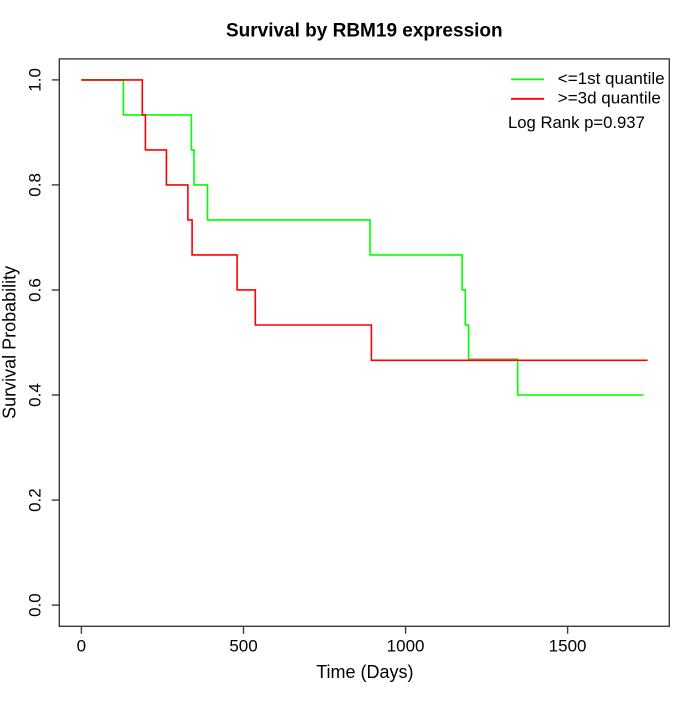  Describe the element at coordinates (364, 672) in the screenshot. I see `svg-text: Time (Days)` at that location.